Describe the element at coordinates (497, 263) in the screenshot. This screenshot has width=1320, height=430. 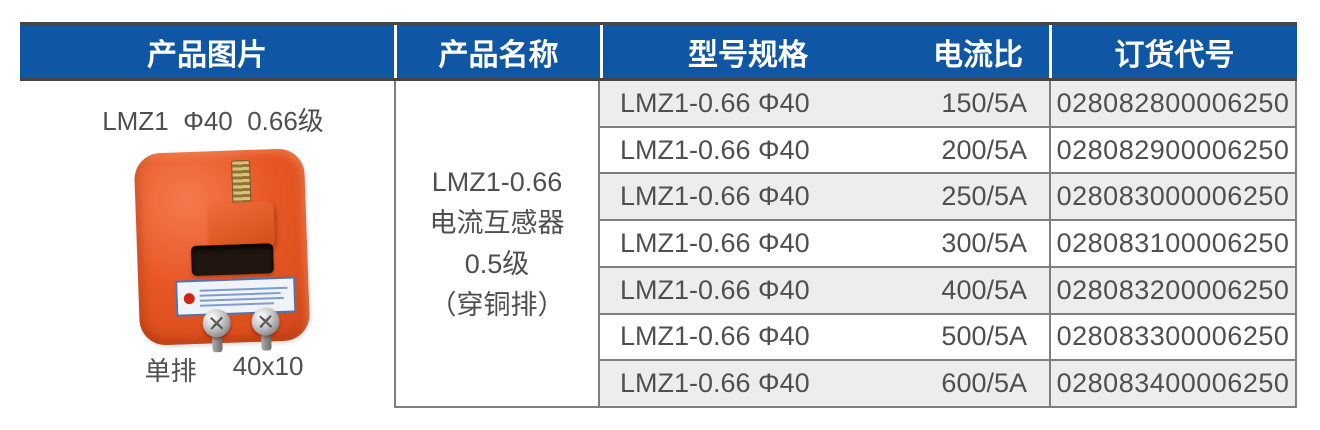
I see `product-name-line: 0.5级` at that location.